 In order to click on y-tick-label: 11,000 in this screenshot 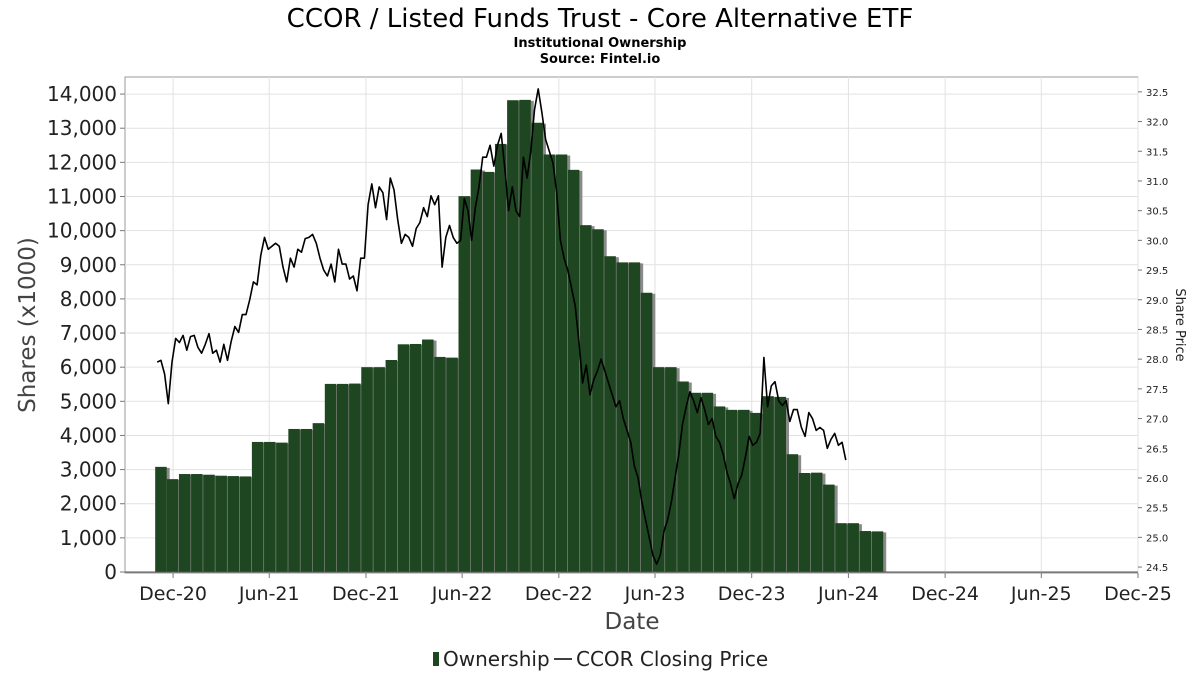, I will do `click(82, 196)`.